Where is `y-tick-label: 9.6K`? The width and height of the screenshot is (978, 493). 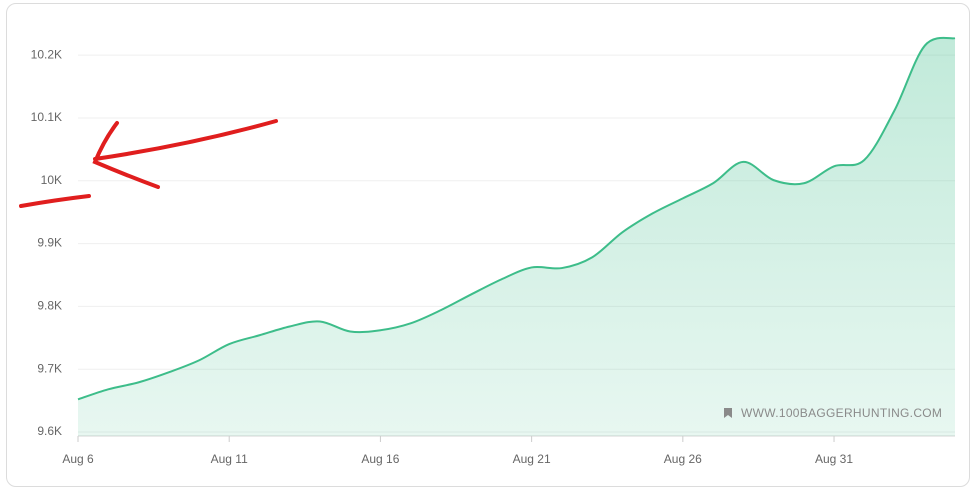
y-tick-label: 9.6K is located at coordinates (49, 431).